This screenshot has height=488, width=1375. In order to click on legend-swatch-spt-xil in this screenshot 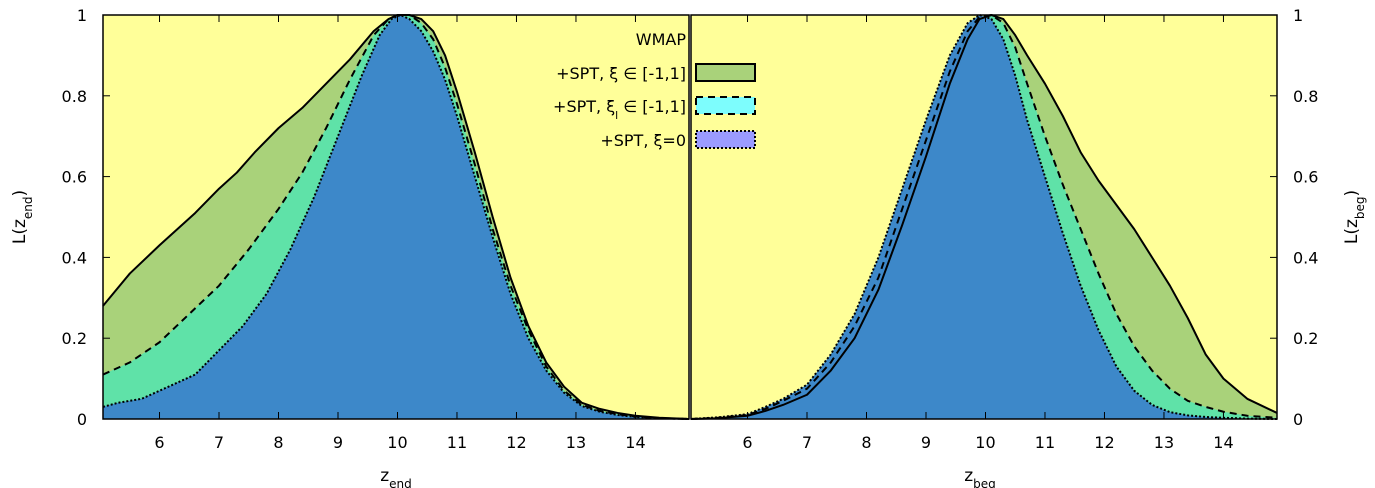, I will do `click(725, 105)`.